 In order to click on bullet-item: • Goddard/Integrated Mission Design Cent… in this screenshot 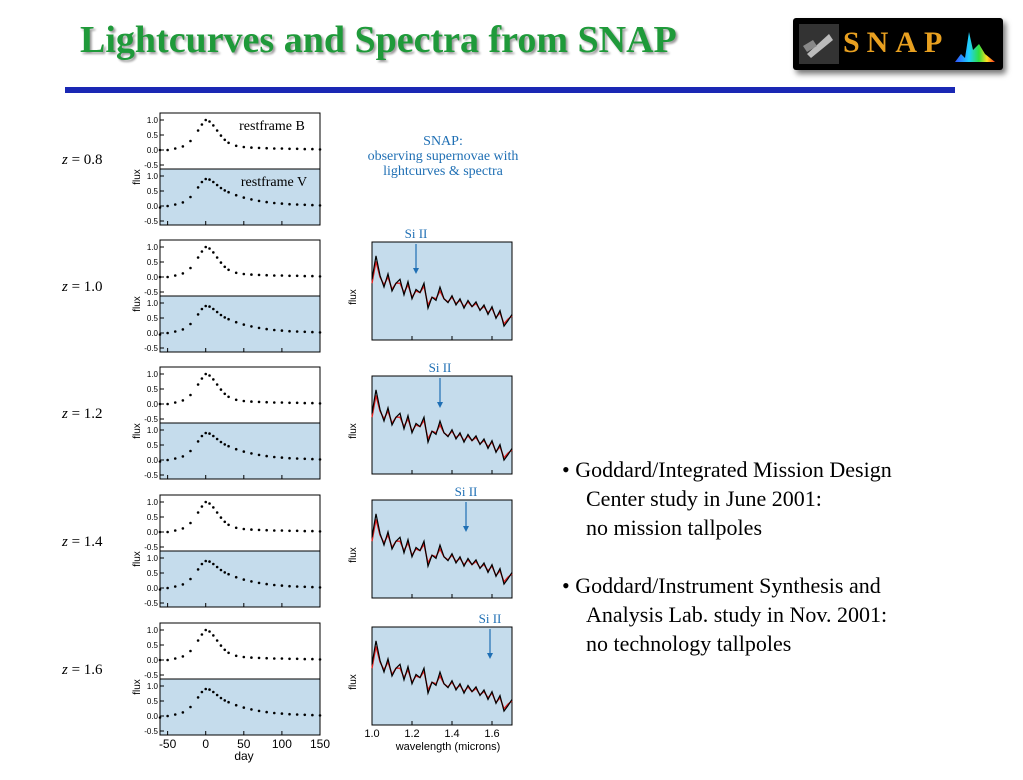, I will do `click(727, 498)`.